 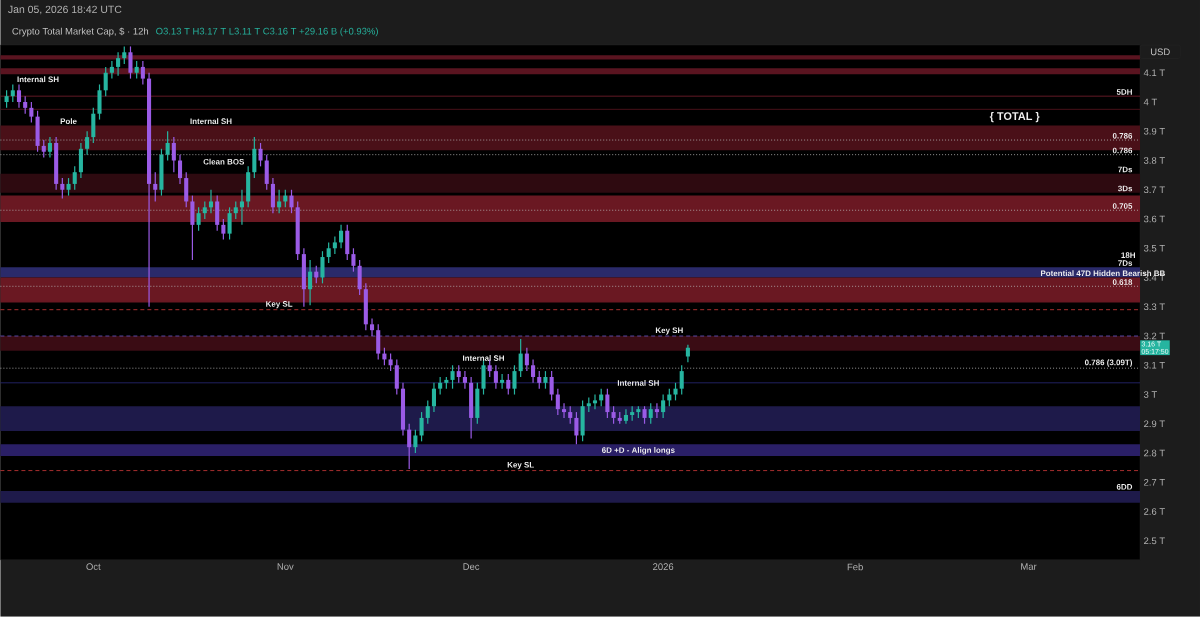 I want to click on x-tick-label: Mar, so click(x=1029, y=567).